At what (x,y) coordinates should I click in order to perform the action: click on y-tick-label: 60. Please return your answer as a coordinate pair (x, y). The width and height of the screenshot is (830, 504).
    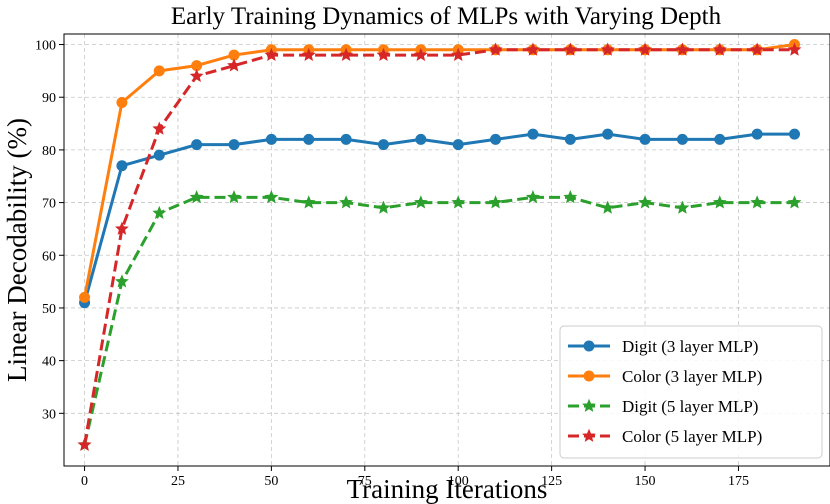
    Looking at the image, I should click on (49, 256).